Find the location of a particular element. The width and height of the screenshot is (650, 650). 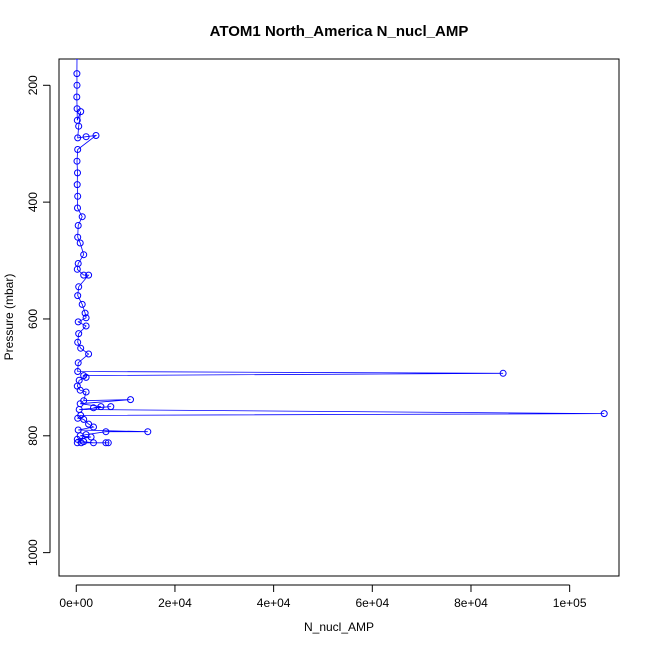

x-tick-label: 6e+04 is located at coordinates (372, 603).